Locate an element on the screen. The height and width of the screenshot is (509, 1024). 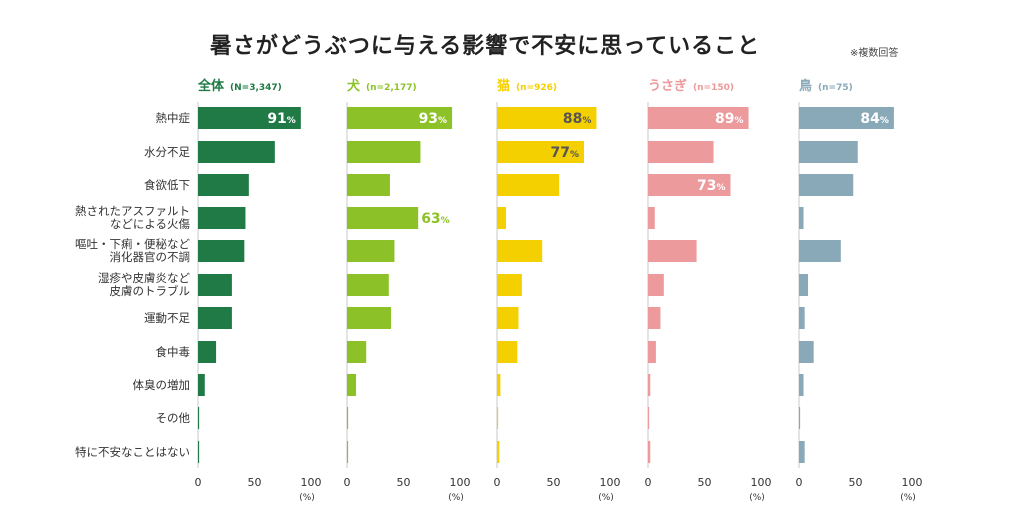
category-label: 熱されたアスファルトなどによる火傷 is located at coordinates (132, 217).